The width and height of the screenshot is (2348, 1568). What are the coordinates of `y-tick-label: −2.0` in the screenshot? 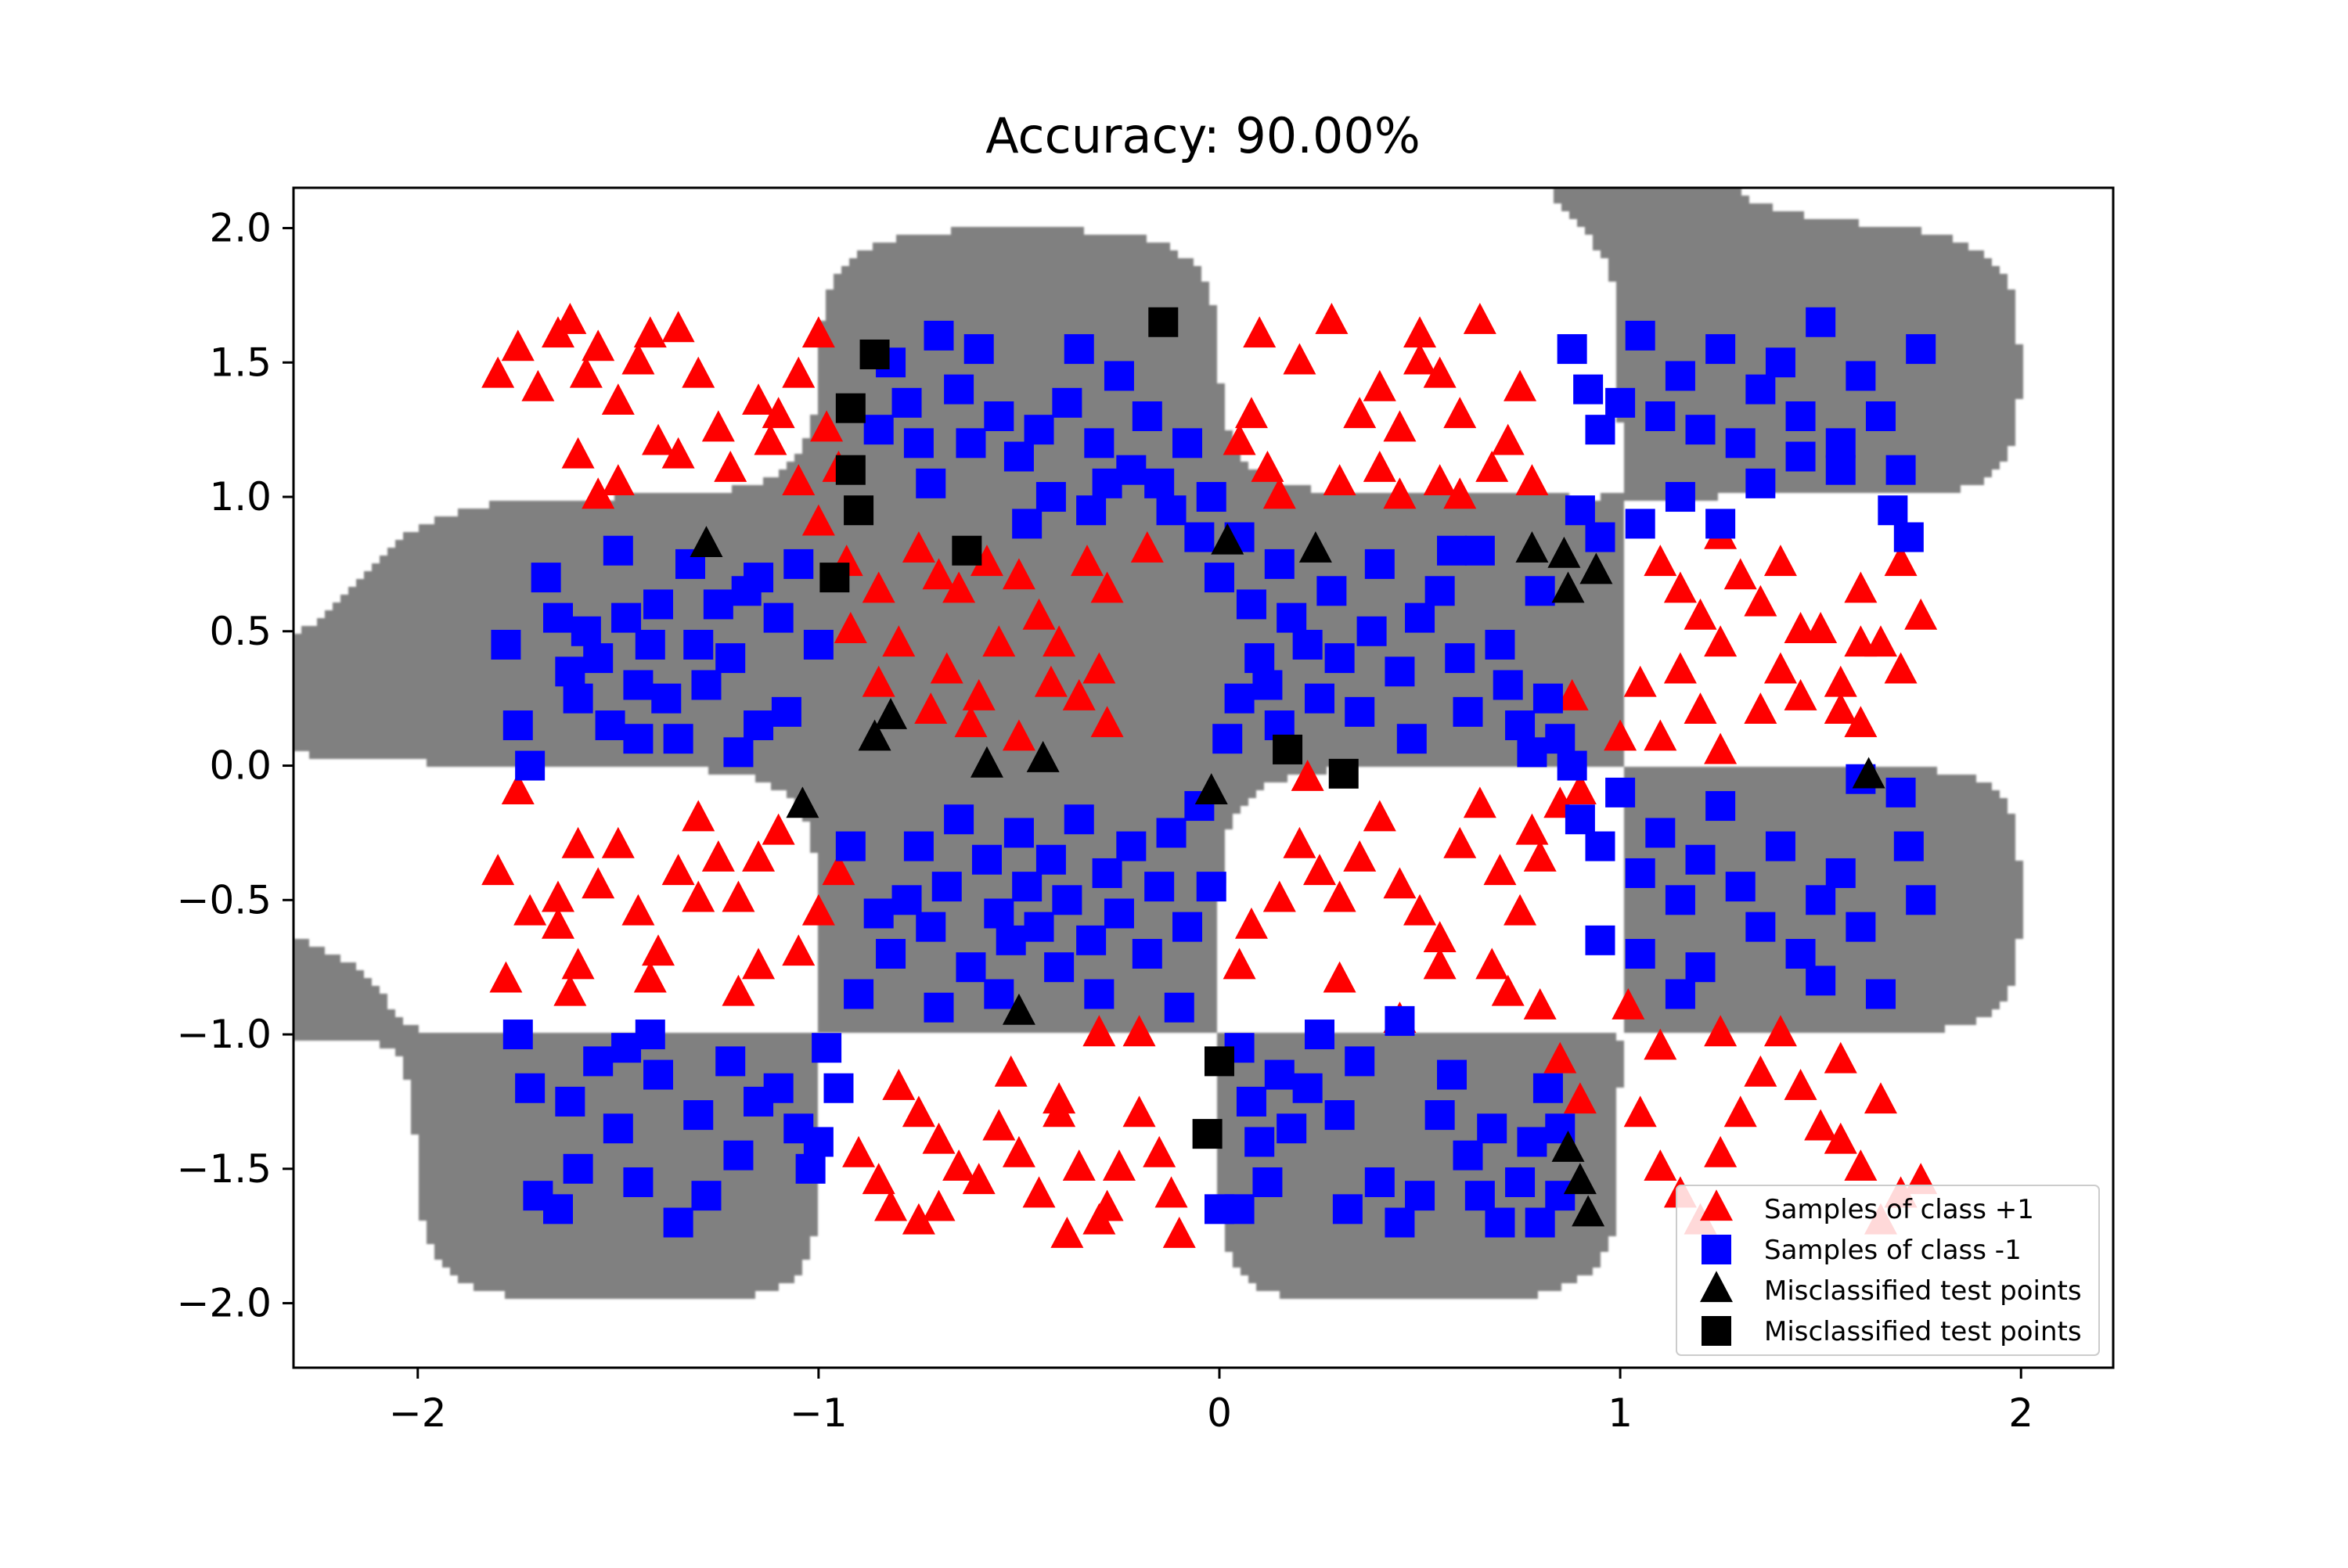 It's located at (224, 1304).